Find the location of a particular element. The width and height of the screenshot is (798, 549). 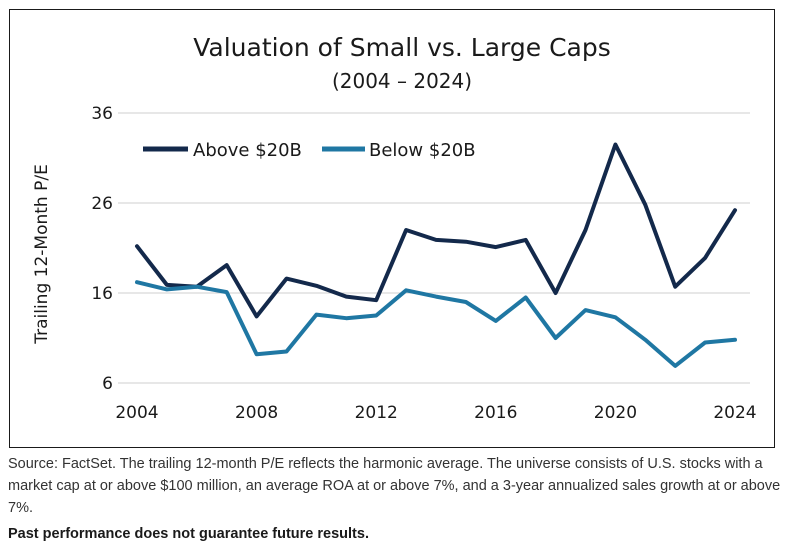

chart-subtitle: (2004 – 2024) is located at coordinates (402, 81).